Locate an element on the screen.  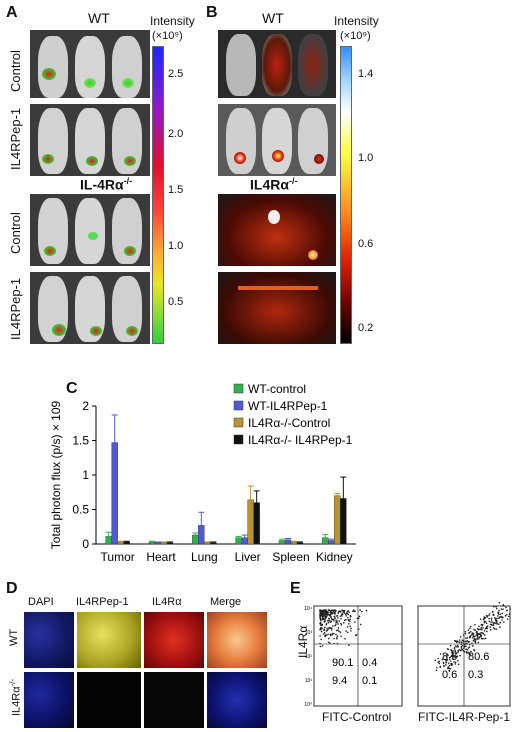
panel-d-col-pep: IL4RPep-1 is located at coordinates (102, 602).